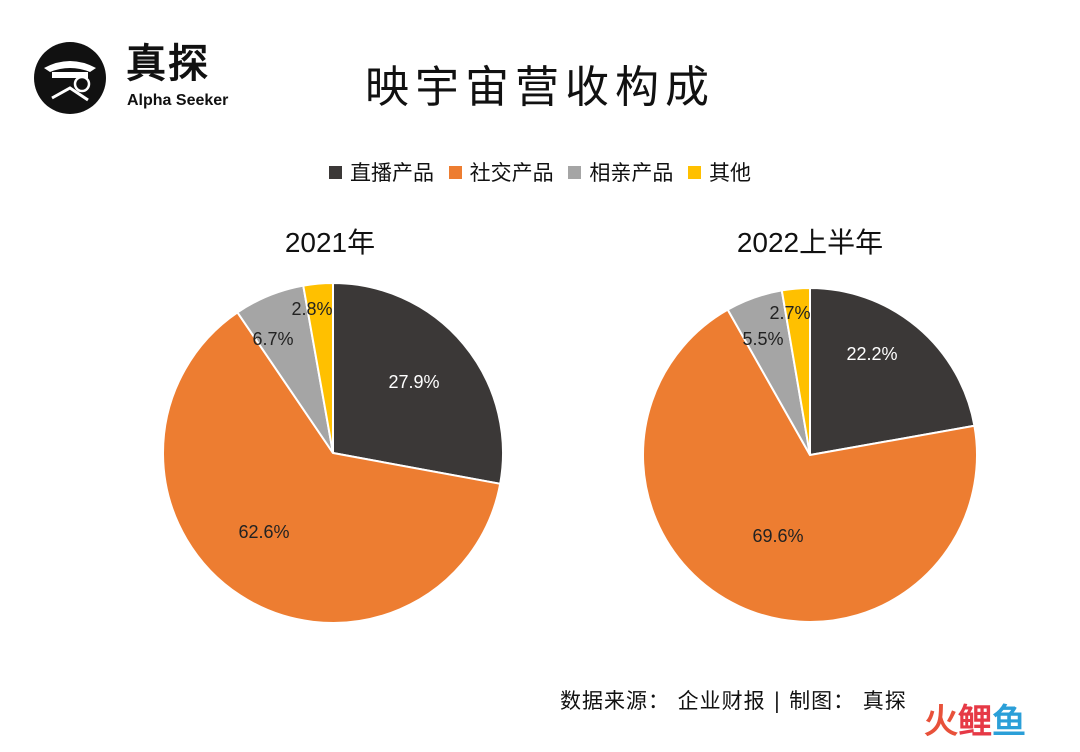 The height and width of the screenshot is (752, 1080). Describe the element at coordinates (631, 173) in the screenshot. I see `legend-label: 相亲产品` at that location.